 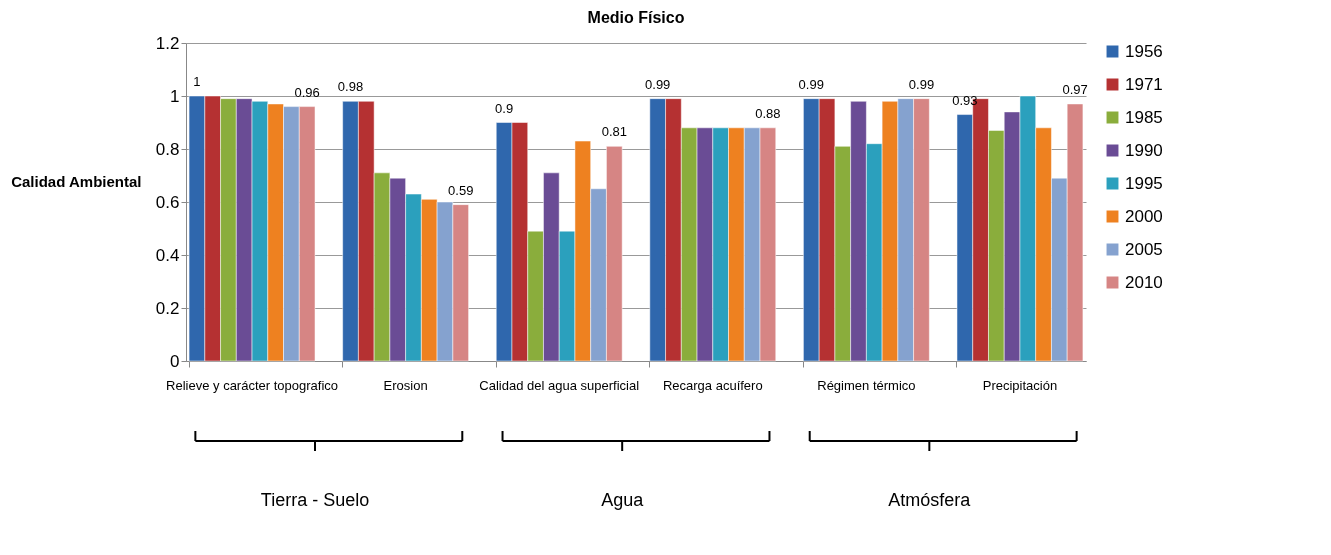 I want to click on y-tick-label: 0.6, so click(x=167, y=202).